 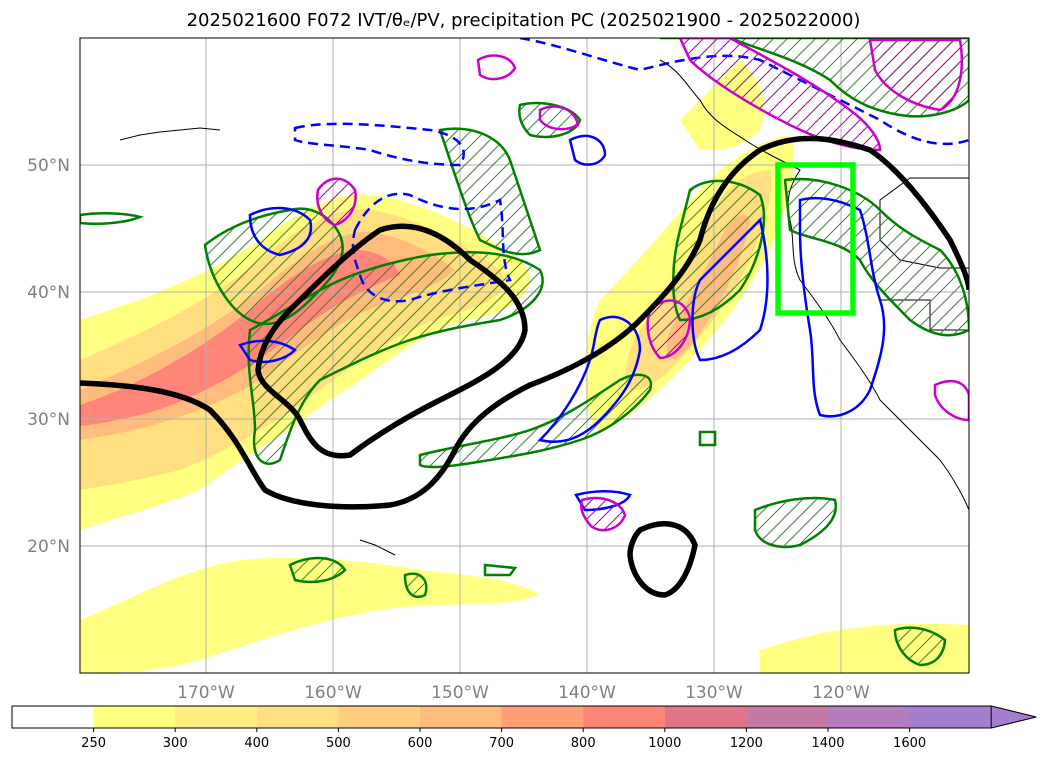 I want to click on colorbar-tick-label: 1600, so click(x=909, y=743).